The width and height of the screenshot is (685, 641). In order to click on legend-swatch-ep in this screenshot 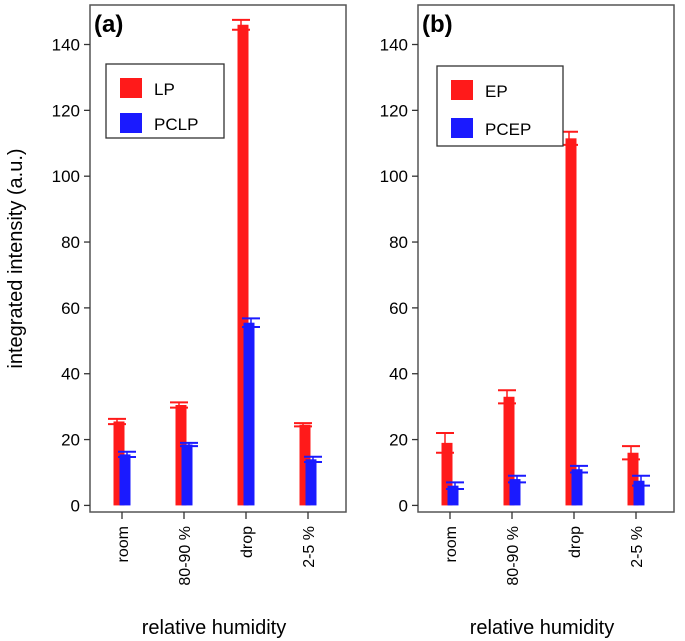, I will do `click(462, 90)`.